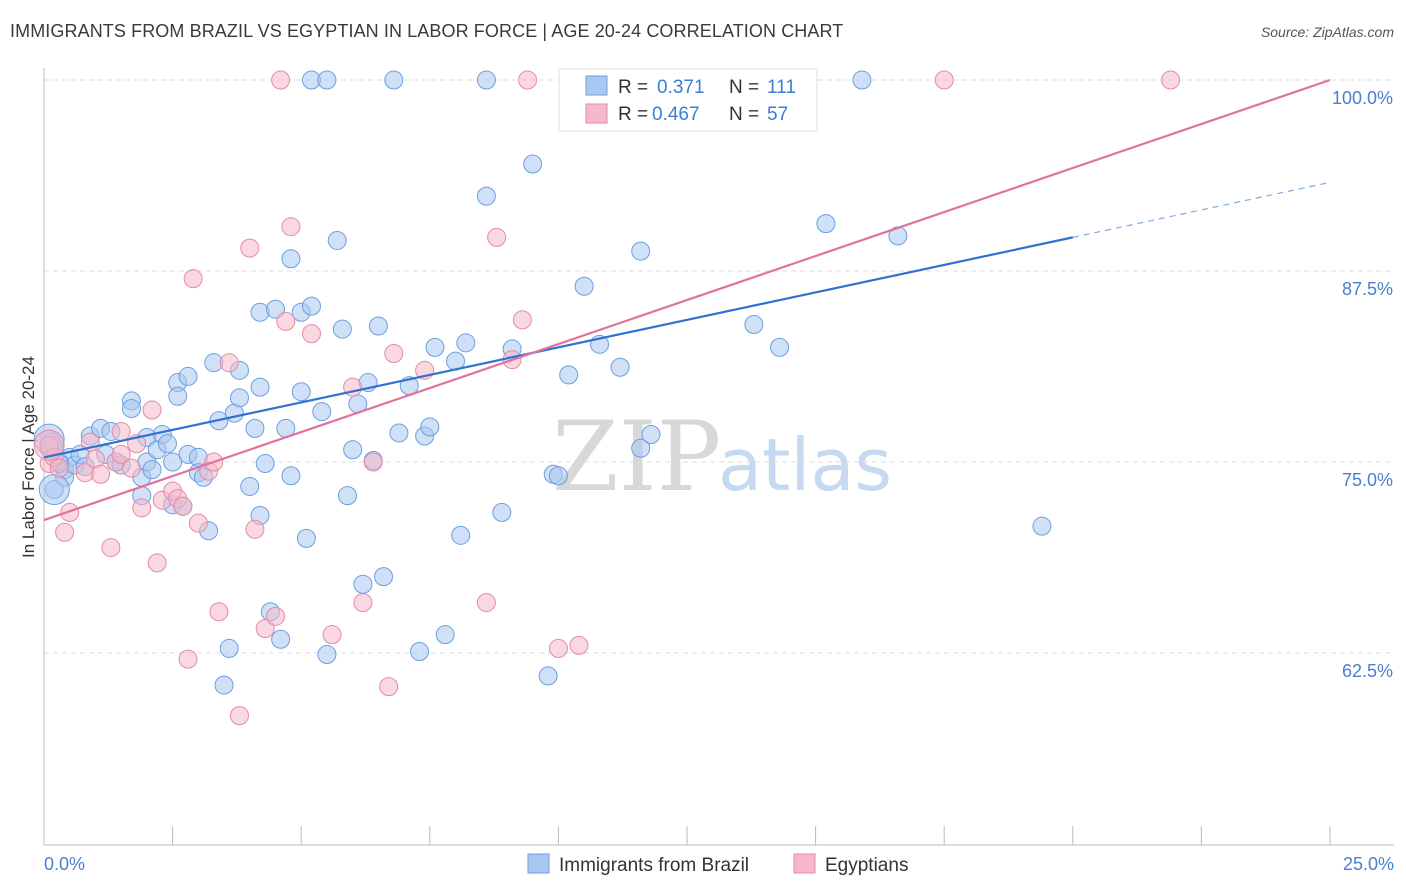  What do you see at coordinates (1362, 98) in the screenshot?
I see `y-tick-label: 100.0%` at bounding box center [1362, 98].